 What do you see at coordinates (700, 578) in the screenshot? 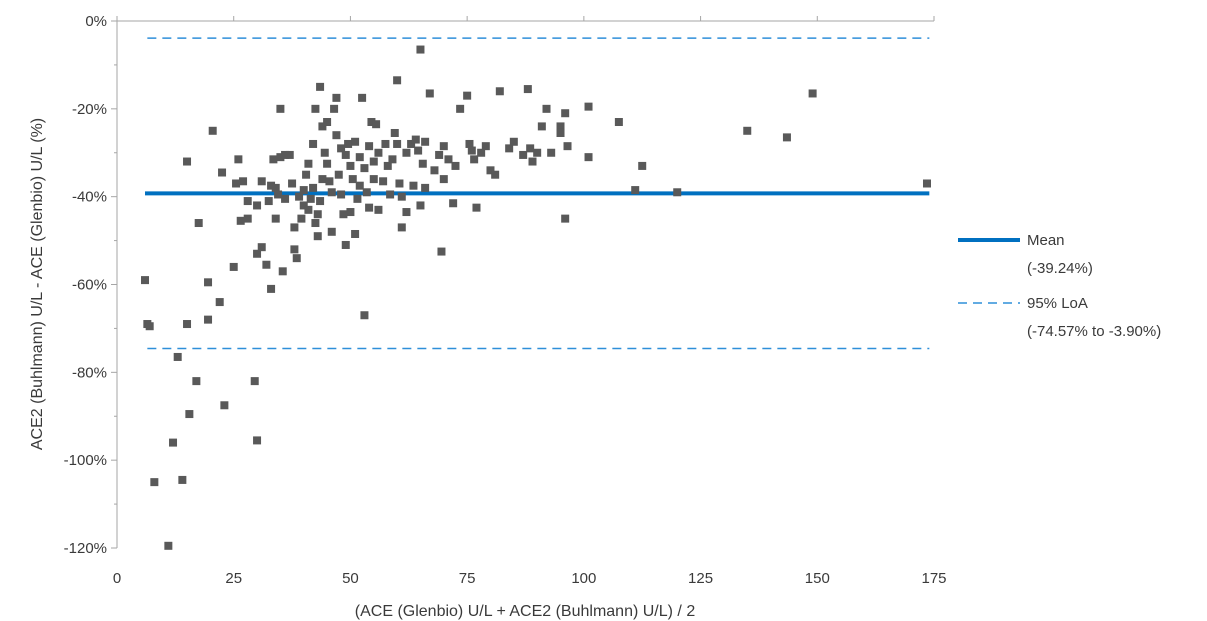
I see `x-tick-label: 125` at bounding box center [700, 578].